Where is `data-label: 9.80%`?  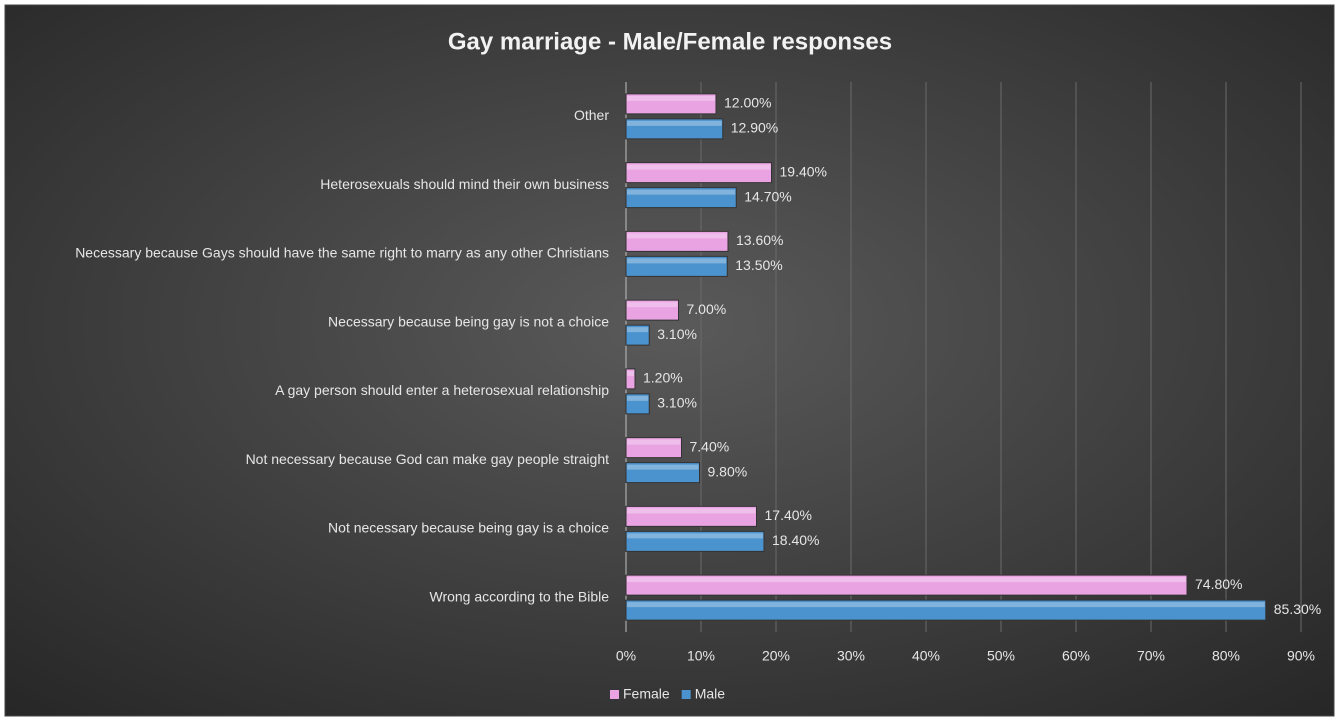 data-label: 9.80% is located at coordinates (728, 471).